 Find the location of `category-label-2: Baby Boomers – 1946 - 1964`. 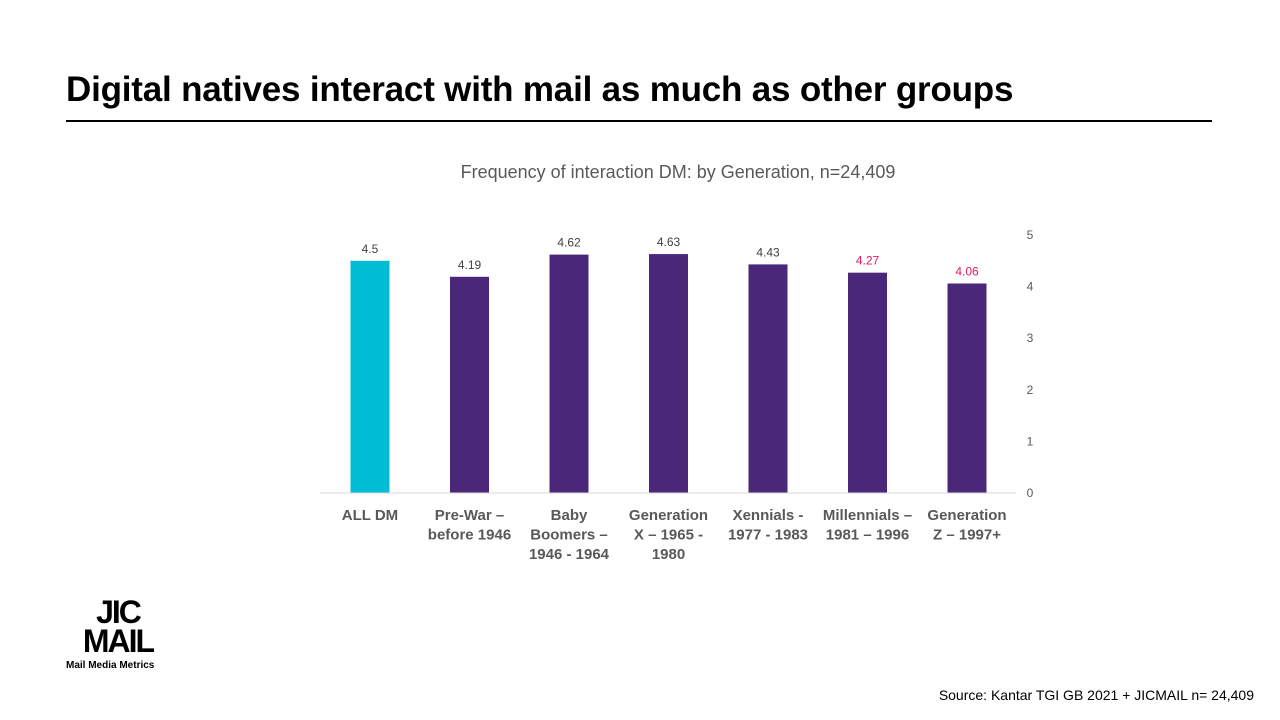

category-label-2: Baby Boomers – 1946 - 1964 is located at coordinates (569, 535).